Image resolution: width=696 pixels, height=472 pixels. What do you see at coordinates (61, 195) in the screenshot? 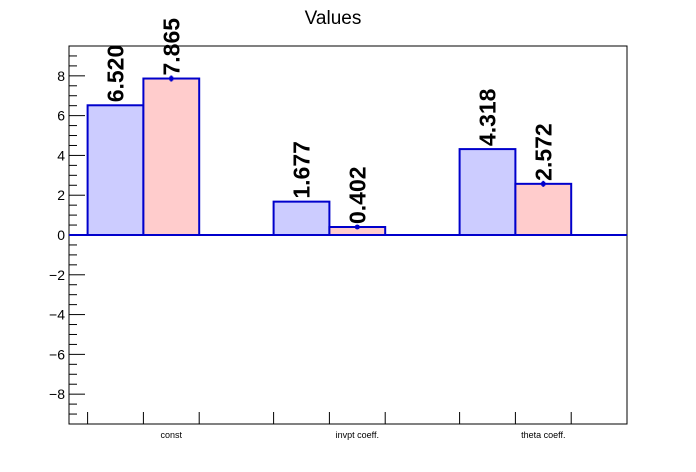
I see `y-tick-label: 2` at bounding box center [61, 195].